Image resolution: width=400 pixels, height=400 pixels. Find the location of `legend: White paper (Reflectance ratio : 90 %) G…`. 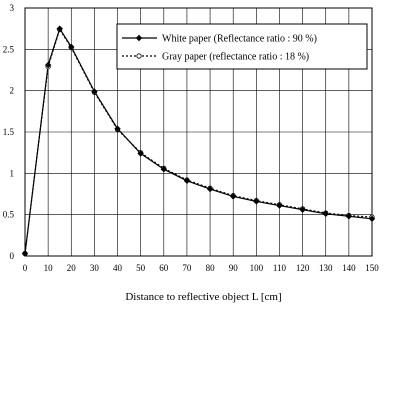

legend: White paper (Reflectance ratio : 90 %) G… is located at coordinates (242, 46).